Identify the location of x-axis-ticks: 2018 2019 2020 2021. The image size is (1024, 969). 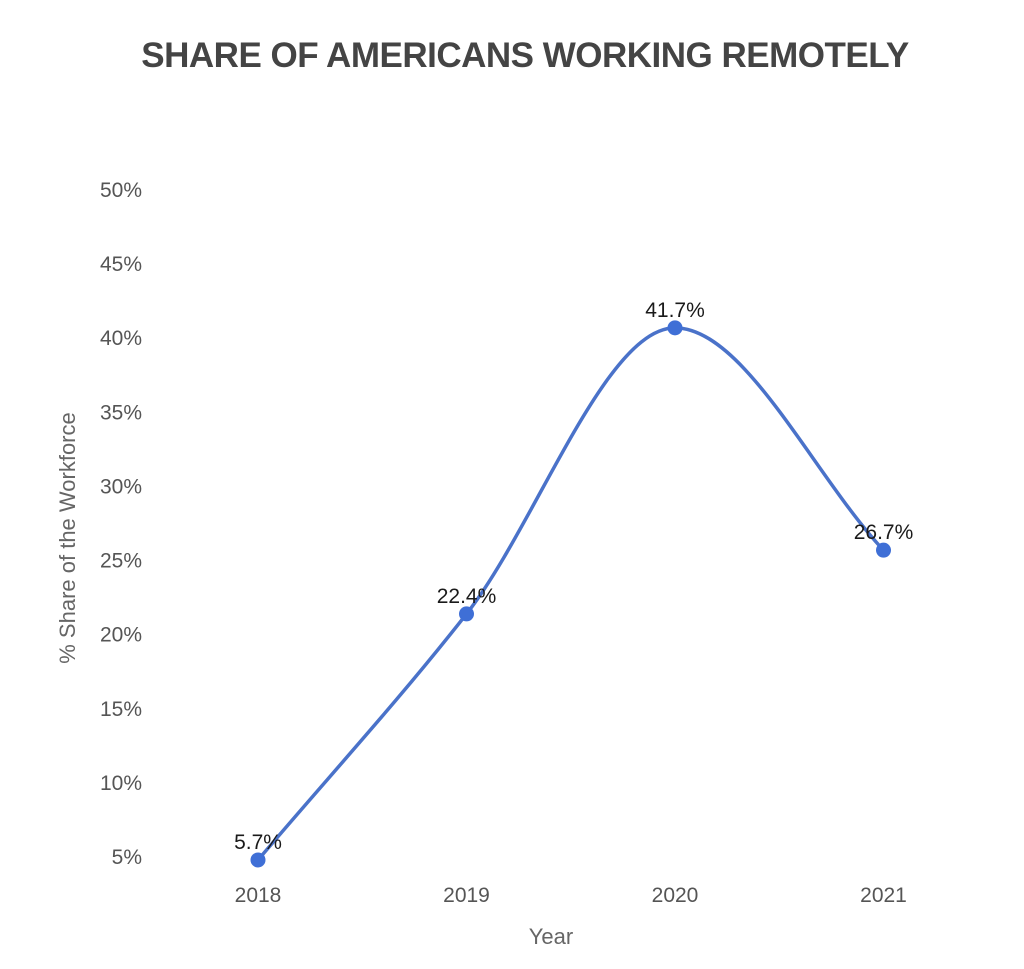
(571, 895).